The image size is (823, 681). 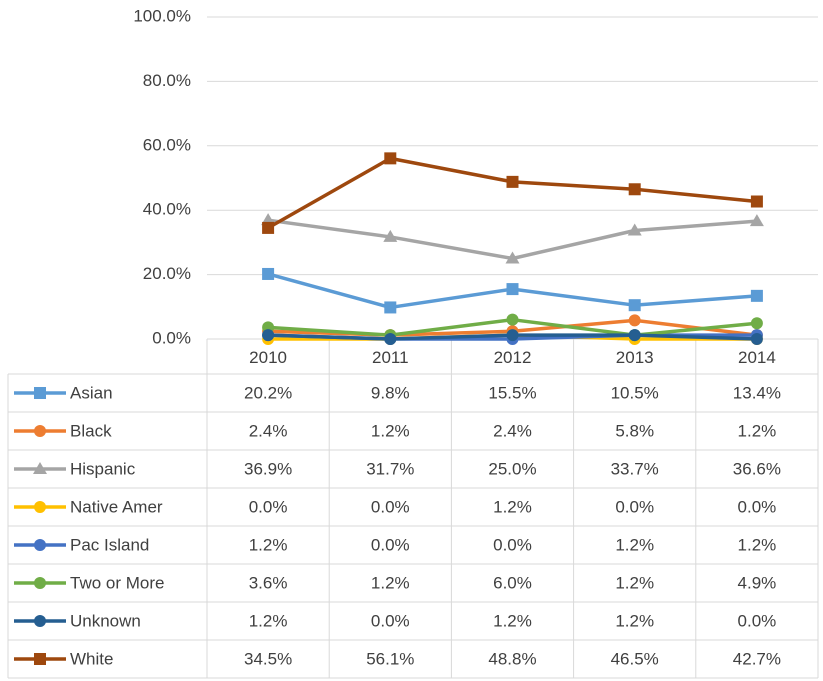 What do you see at coordinates (512, 193) in the screenshot?
I see `series-line` at bounding box center [512, 193].